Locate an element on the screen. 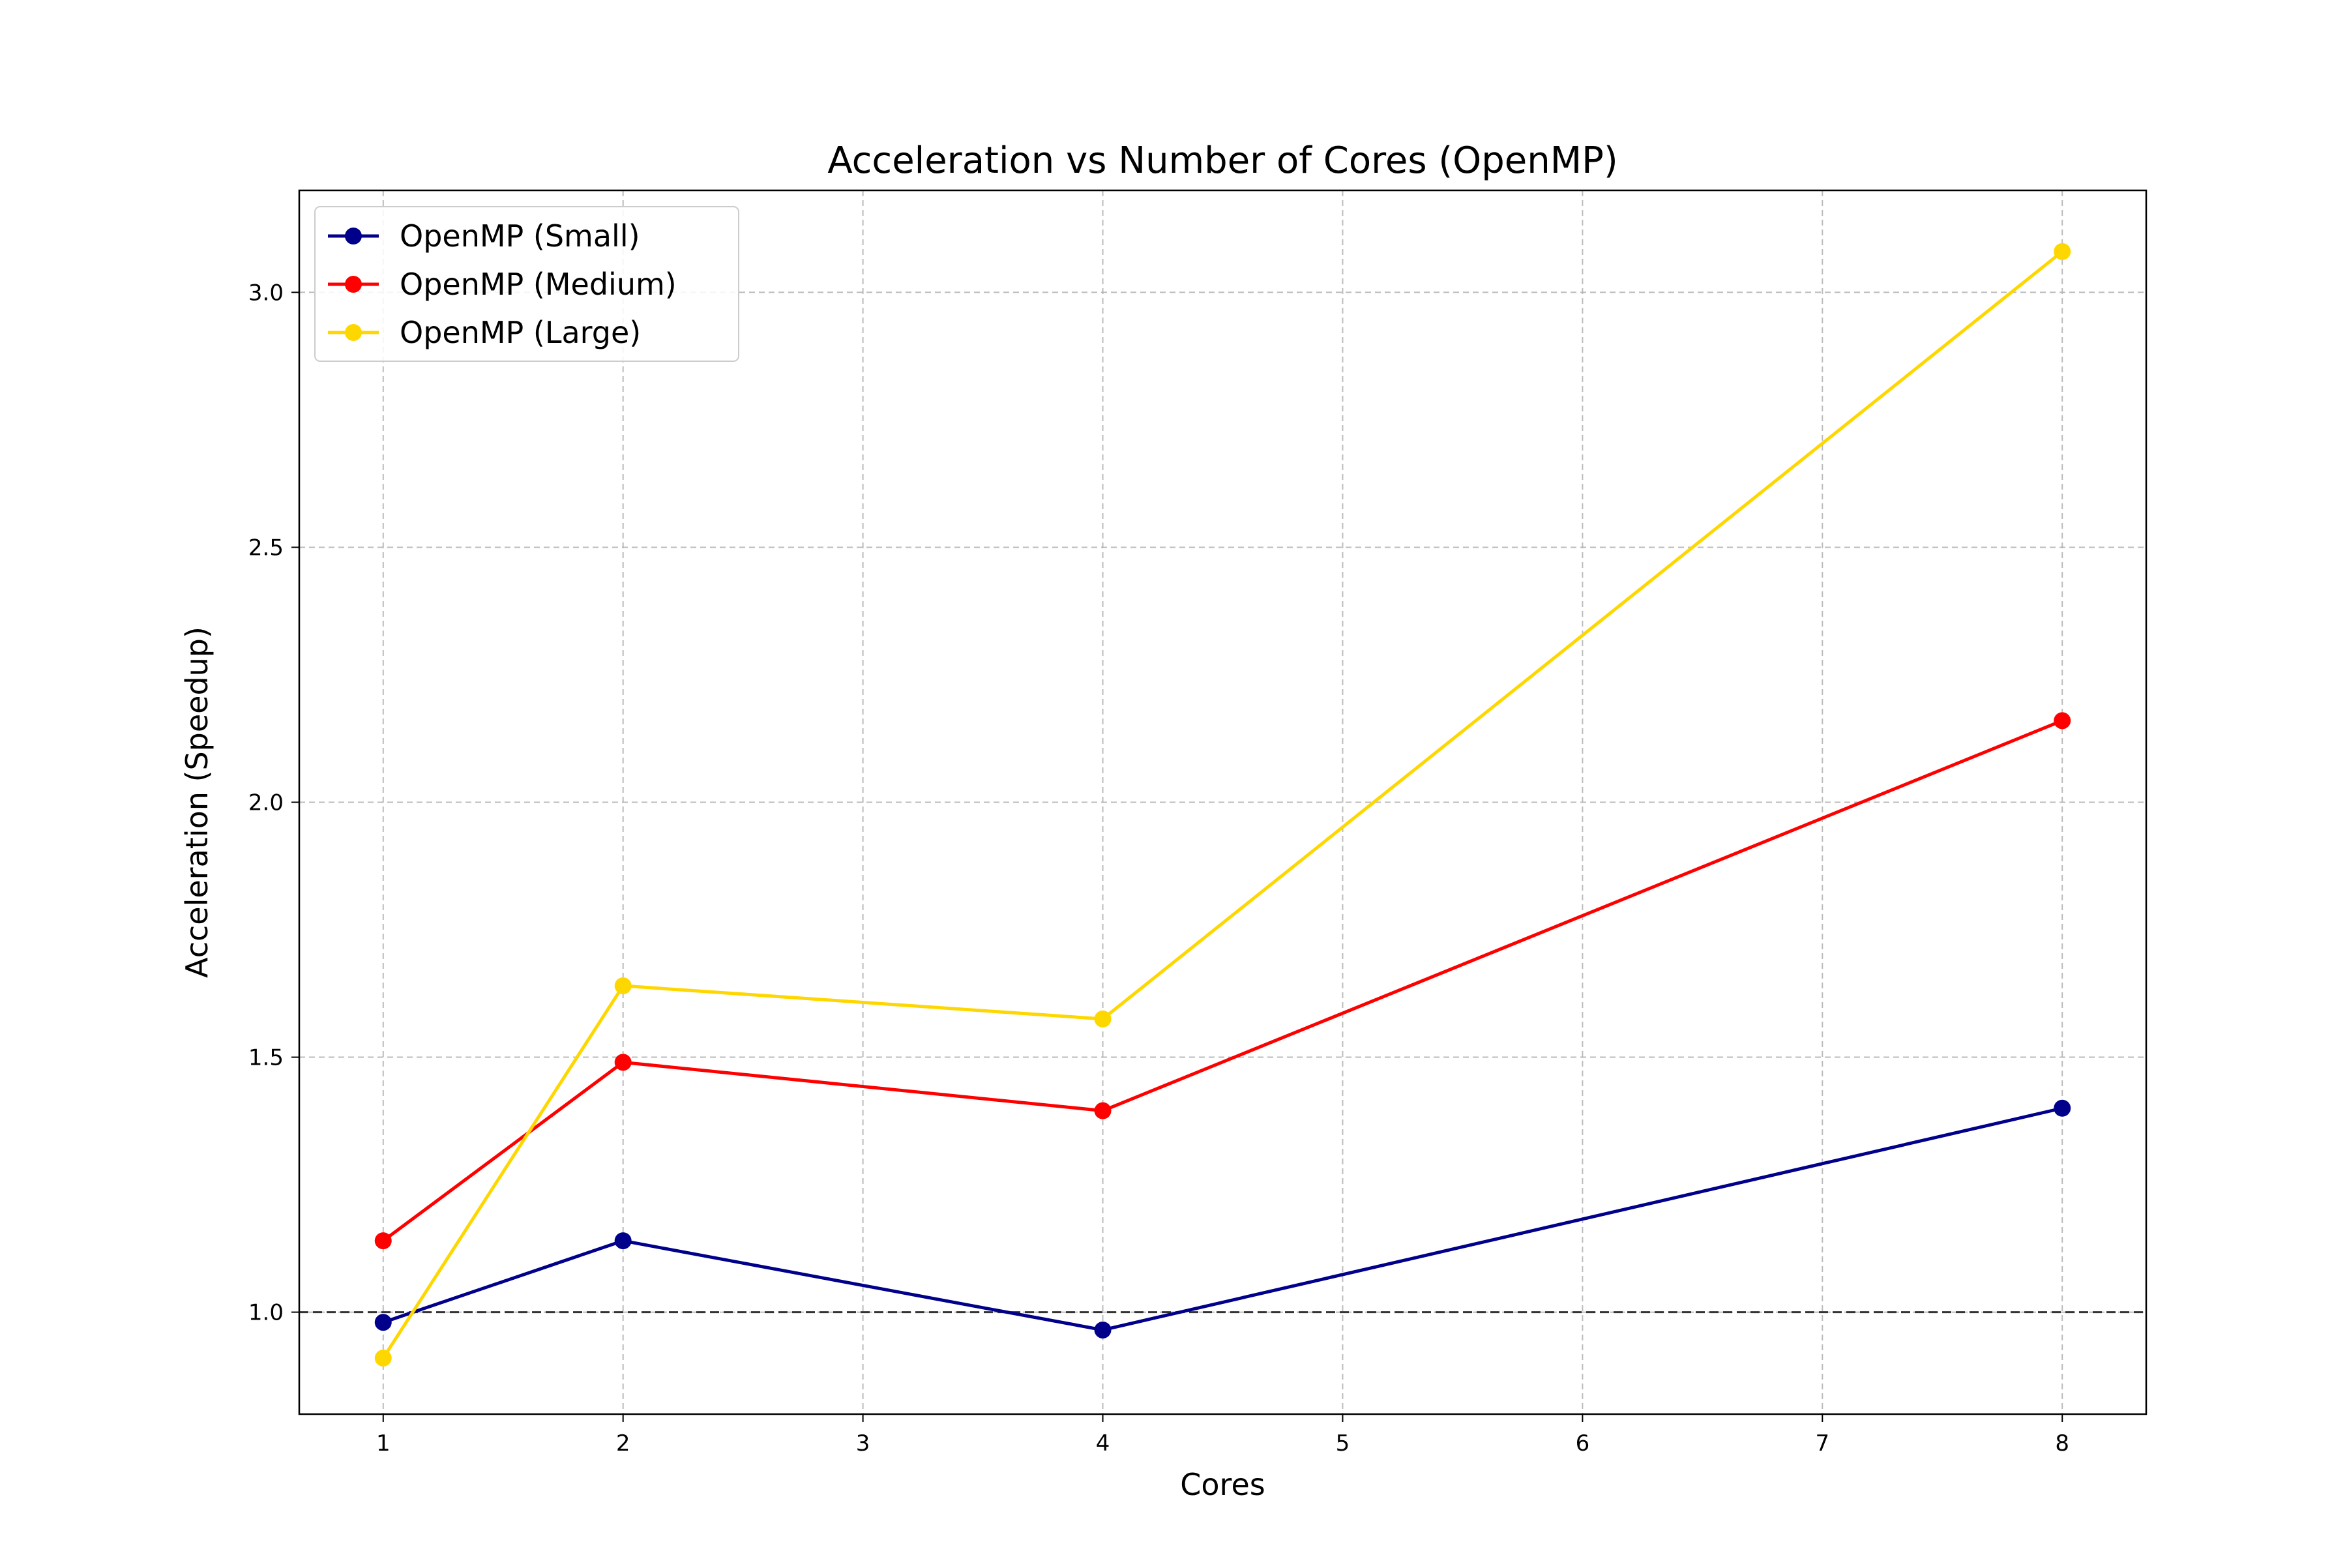 The image size is (2347, 1568). legend-label: OpenMP (Medium) is located at coordinates (538, 285).